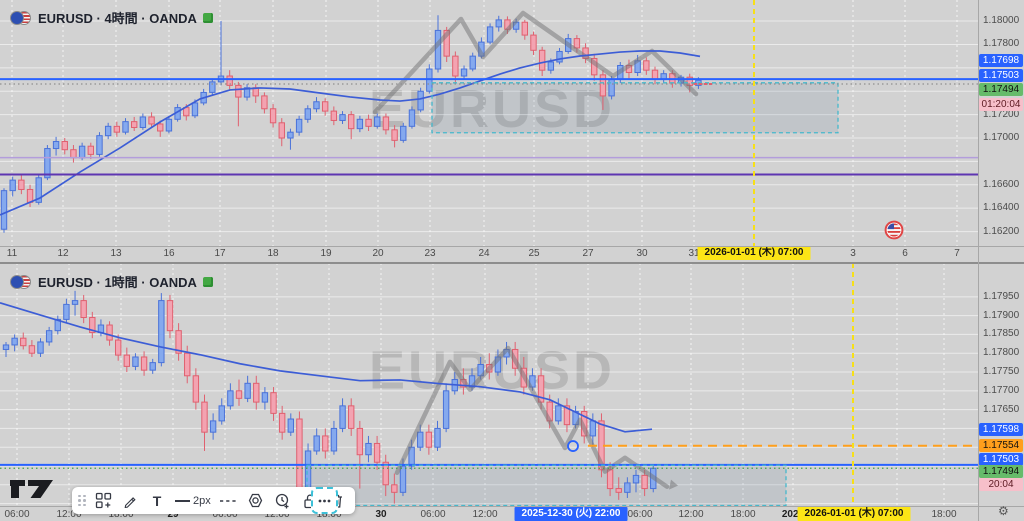  I want to click on tradingview-logo, so click(35, 491).